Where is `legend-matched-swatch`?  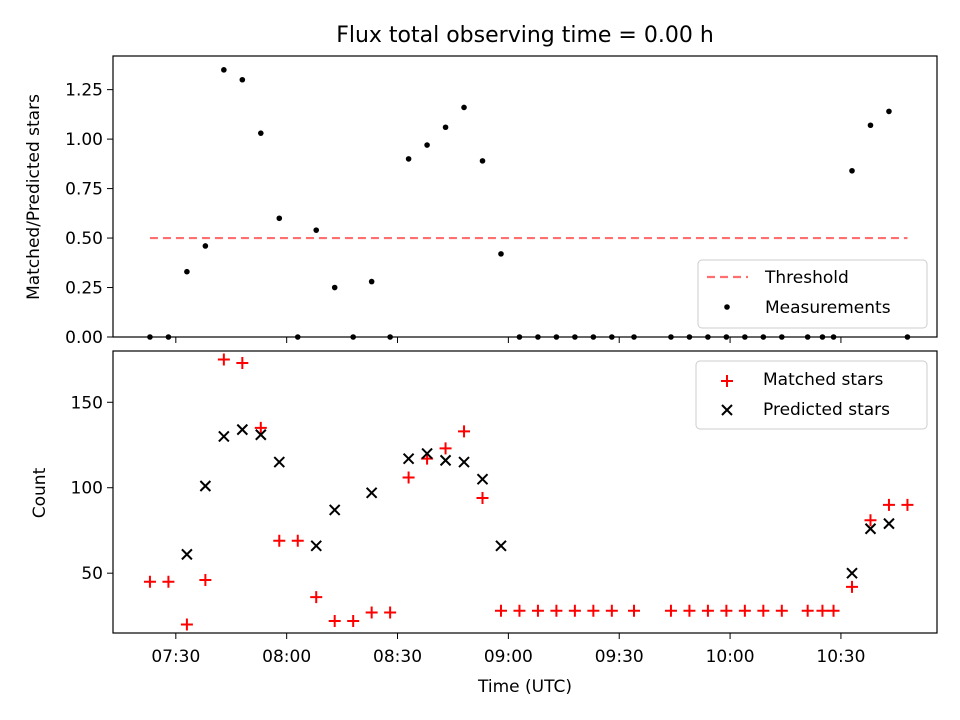 legend-matched-swatch is located at coordinates (727, 381).